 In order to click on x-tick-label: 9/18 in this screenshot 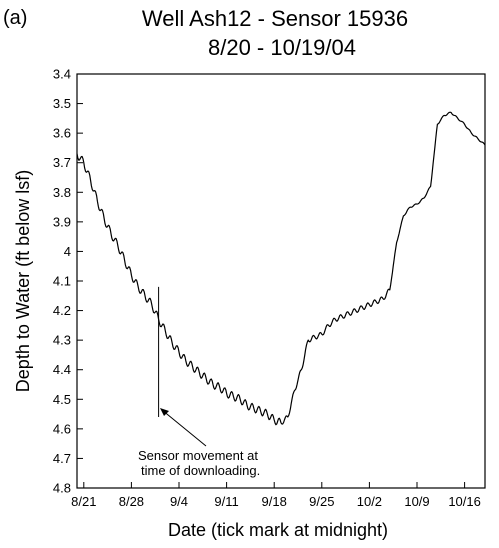, I will do `click(274, 501)`.